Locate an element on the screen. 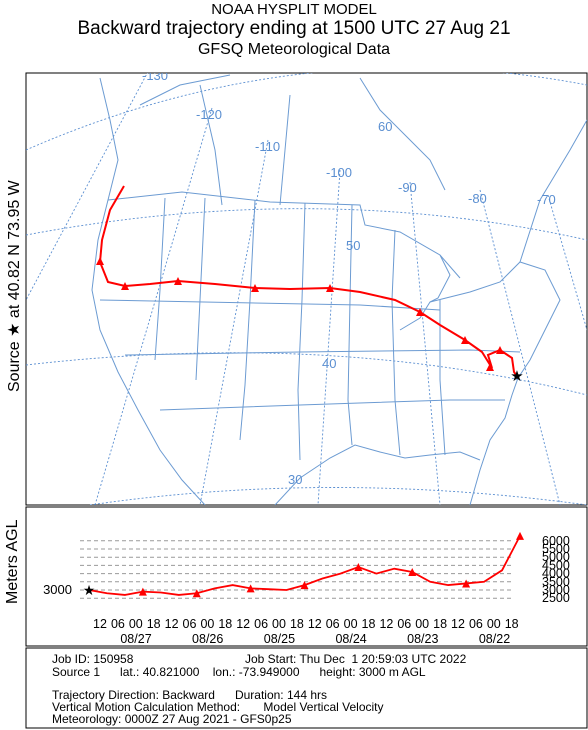 This screenshot has height=730, width=588. lat-label: 60 is located at coordinates (385, 126).